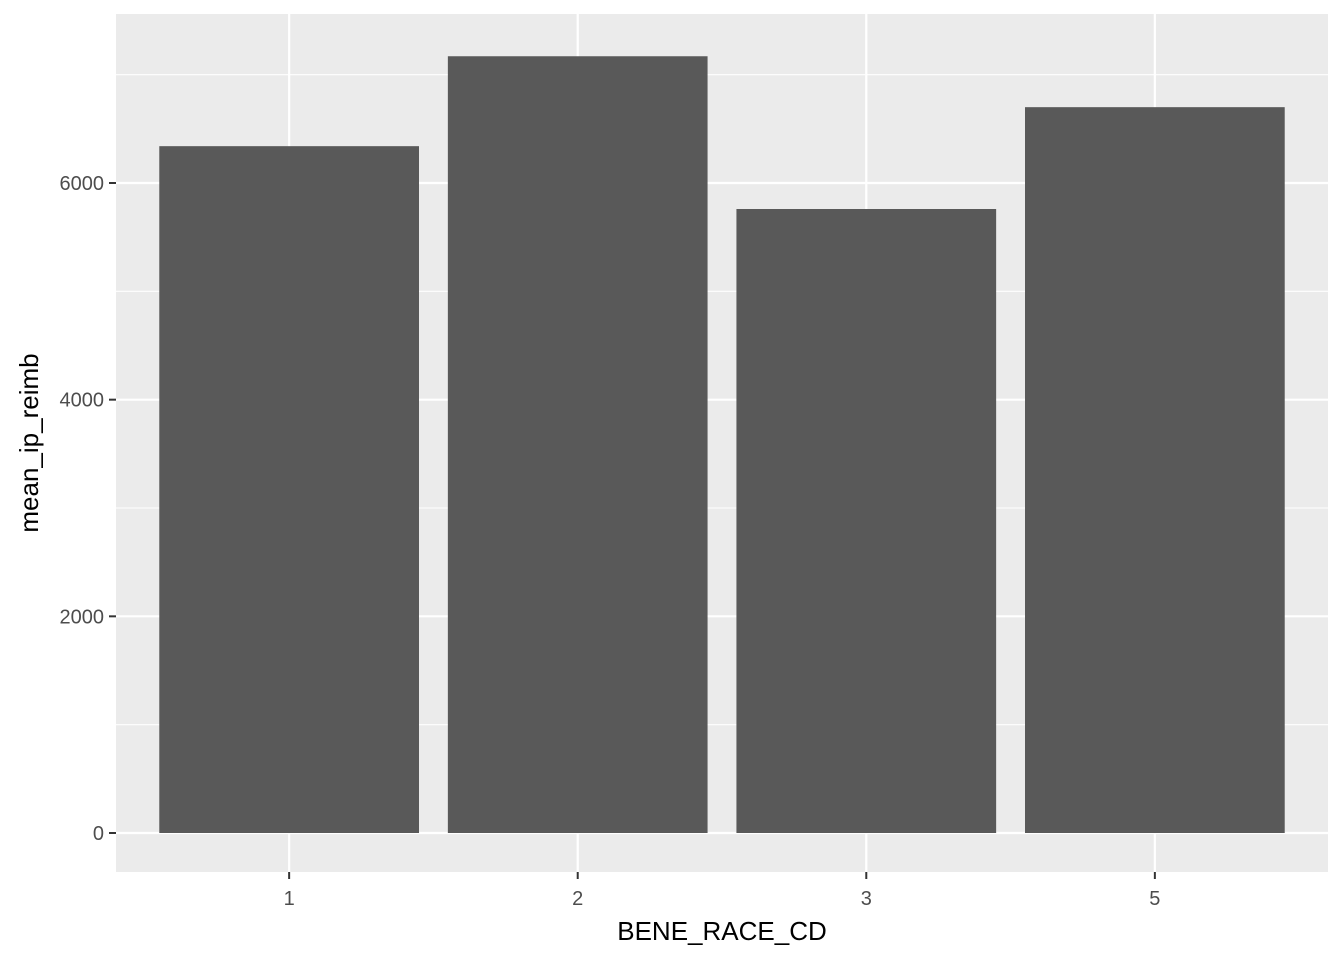  What do you see at coordinates (82, 184) in the screenshot?
I see `y-tick-label: 6000` at bounding box center [82, 184].